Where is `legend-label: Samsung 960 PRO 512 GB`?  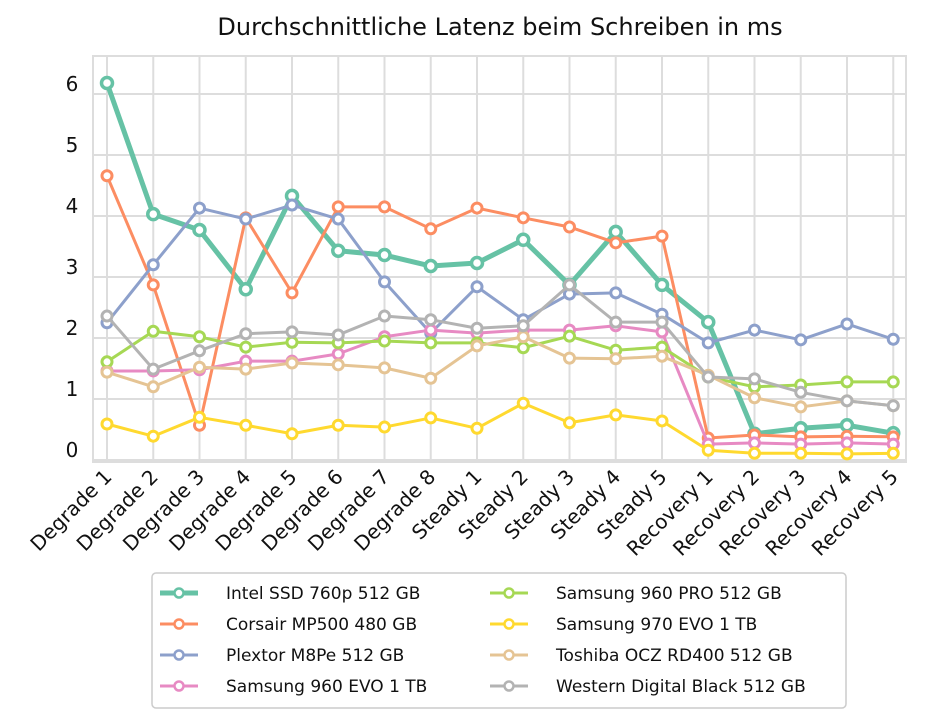 legend-label: Samsung 960 PRO 512 GB is located at coordinates (669, 594).